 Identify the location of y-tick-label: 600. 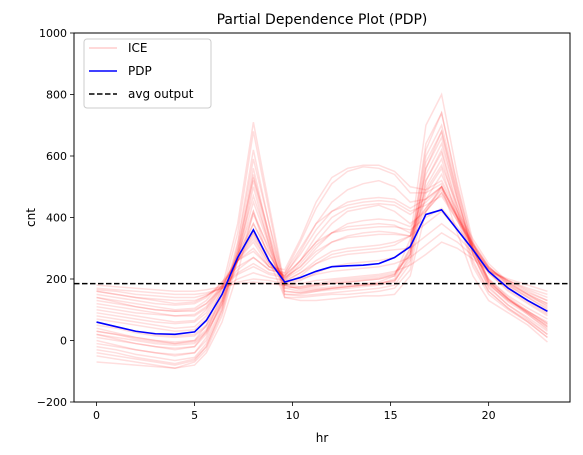
(56, 156).